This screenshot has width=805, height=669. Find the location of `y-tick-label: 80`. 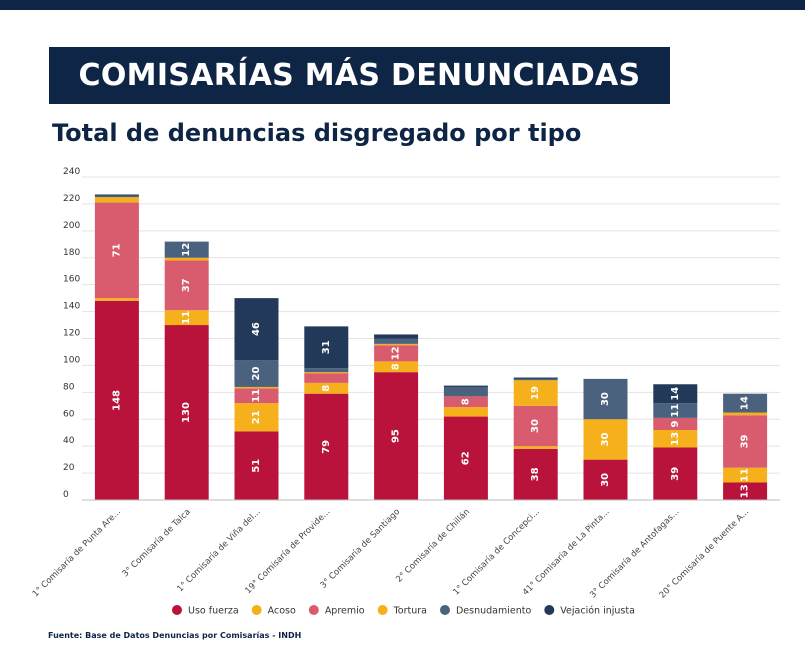

y-tick-label: 80 is located at coordinates (69, 387).